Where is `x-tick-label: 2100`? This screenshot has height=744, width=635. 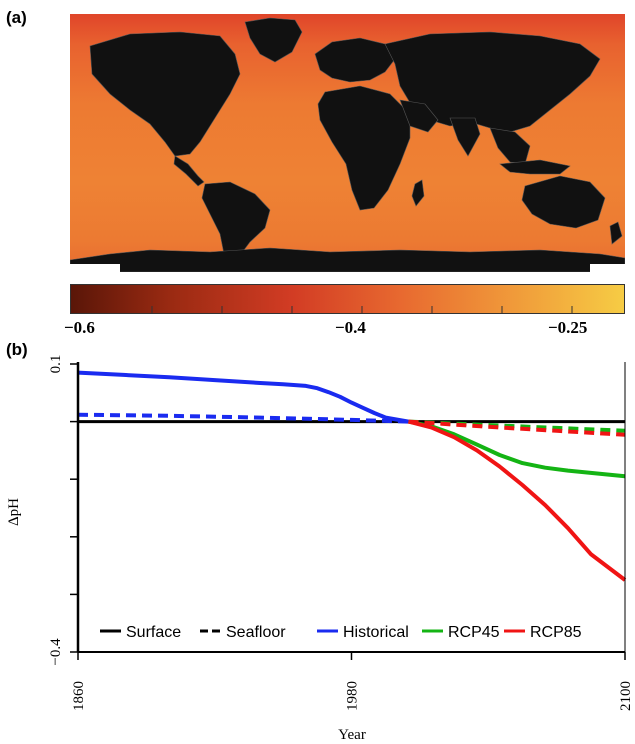
x-tick-label: 2100 is located at coordinates (626, 696).